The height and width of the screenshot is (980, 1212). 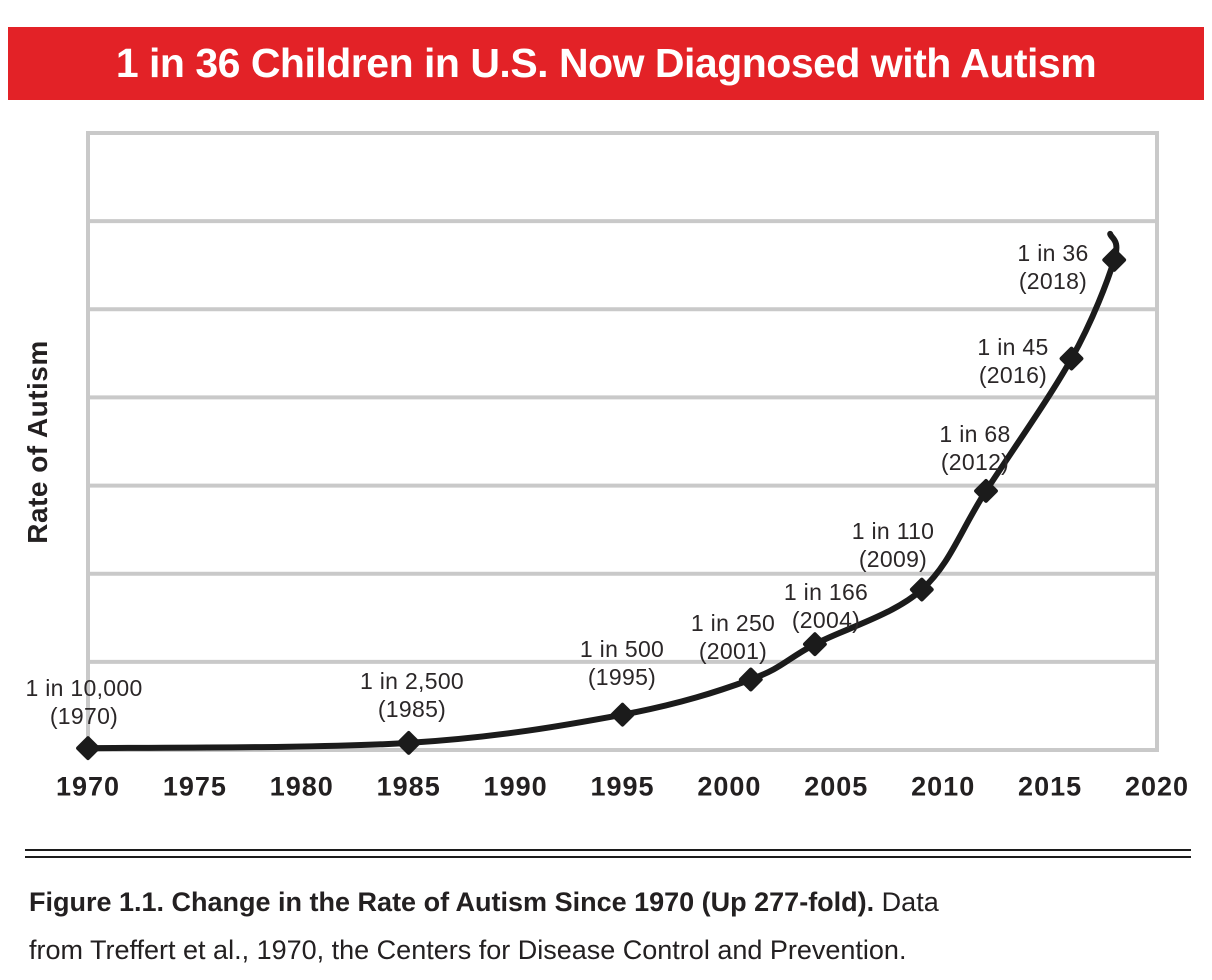 I want to click on rate-label: 1 in 68, so click(x=975, y=434).